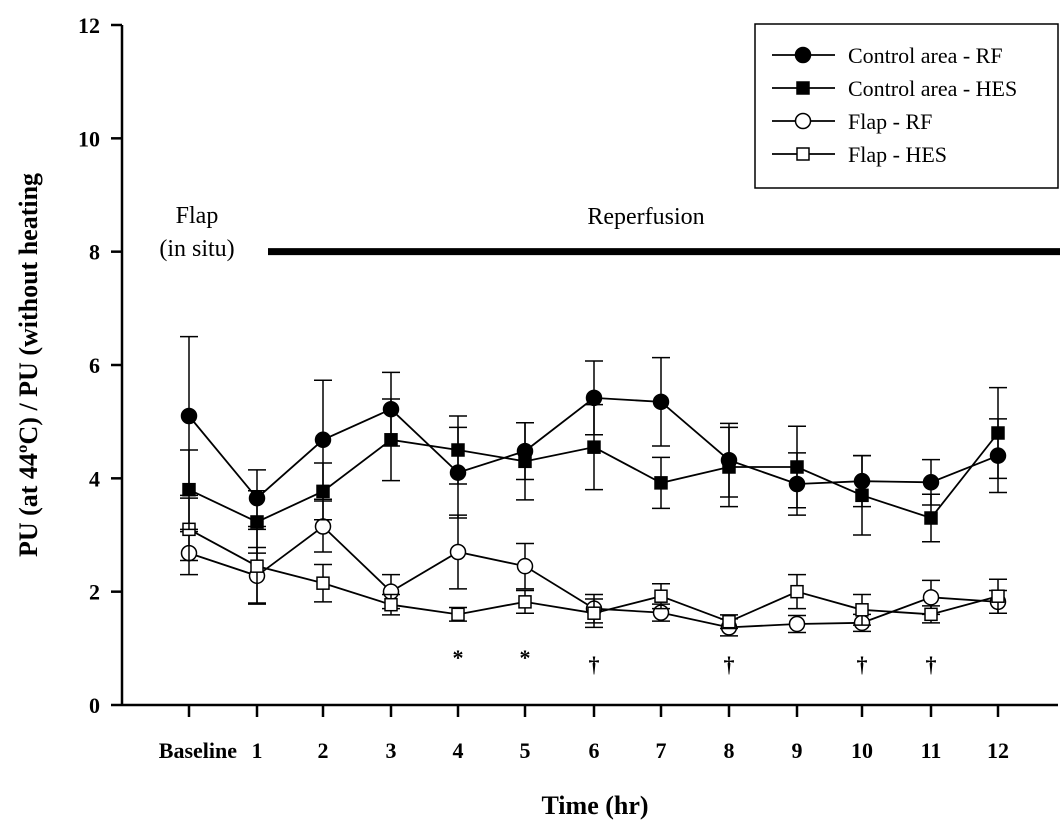 Image resolution: width=1060 pixels, height=821 pixels. What do you see at coordinates (525, 750) in the screenshot?
I see `x-tick-label: 5` at bounding box center [525, 750].